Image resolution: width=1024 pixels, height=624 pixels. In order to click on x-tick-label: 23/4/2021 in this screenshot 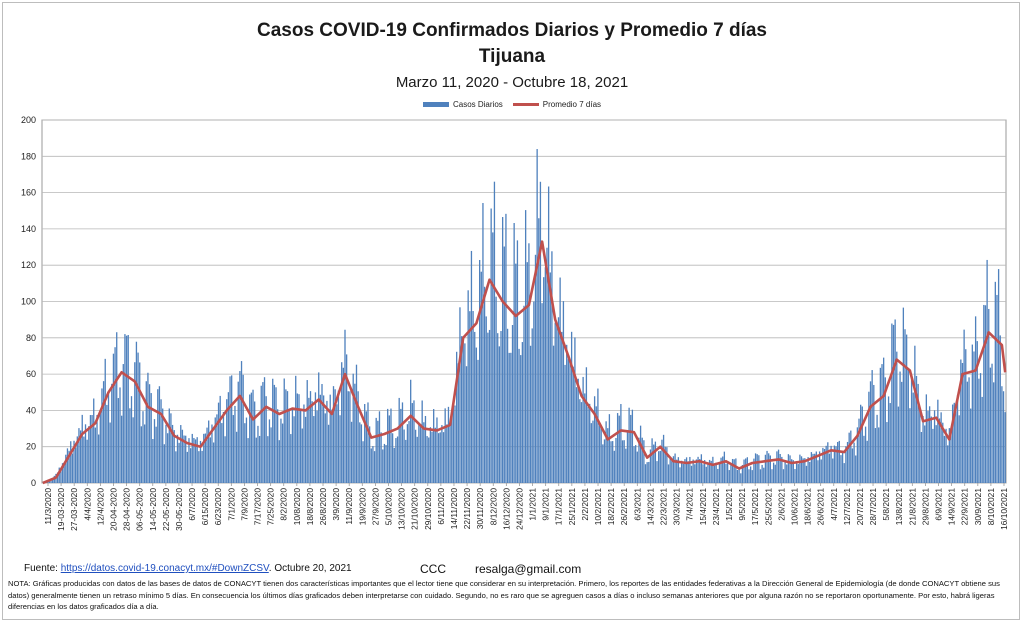, I will do `click(716, 507)`.